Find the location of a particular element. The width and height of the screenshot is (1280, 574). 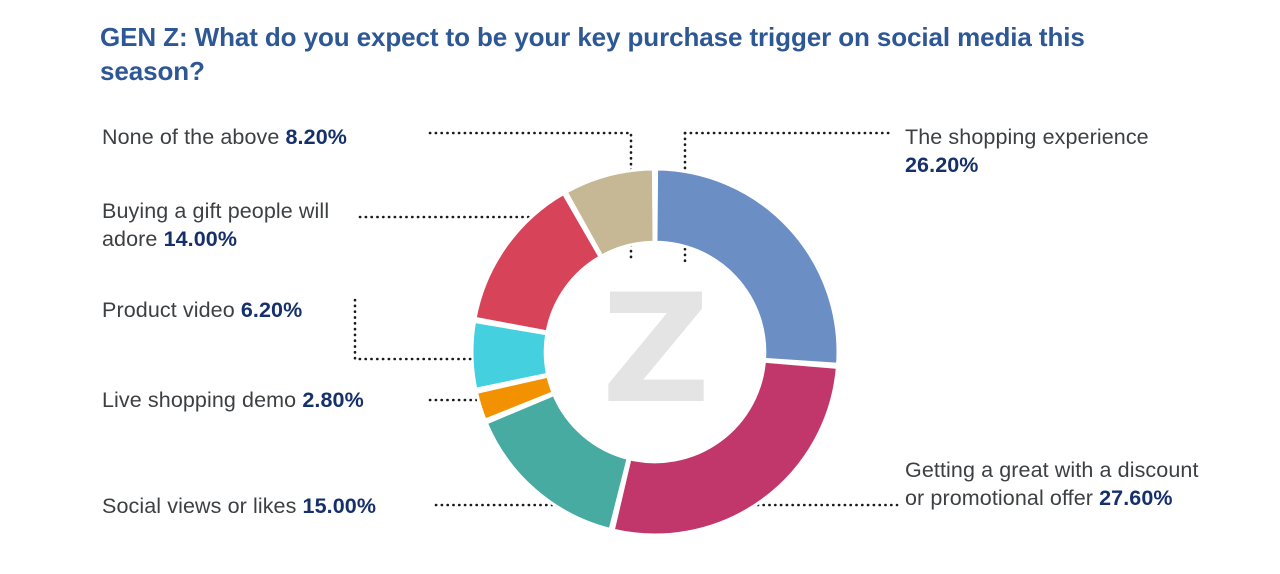

label-shopping-text: The shopping experience is located at coordinates (1027, 137).